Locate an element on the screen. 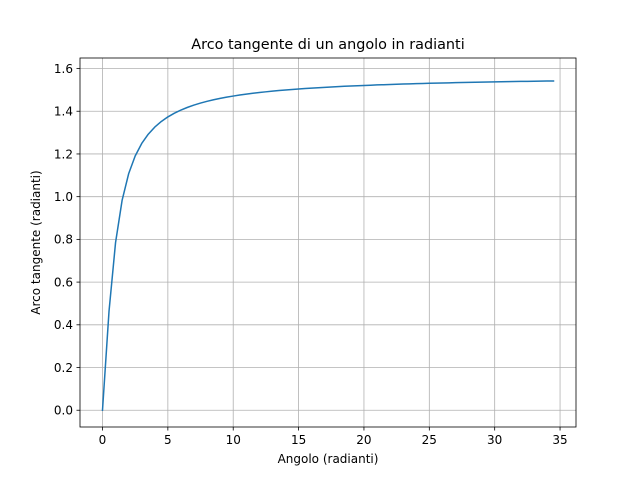  y-tick-label: 0.0 is located at coordinates (63, 411).